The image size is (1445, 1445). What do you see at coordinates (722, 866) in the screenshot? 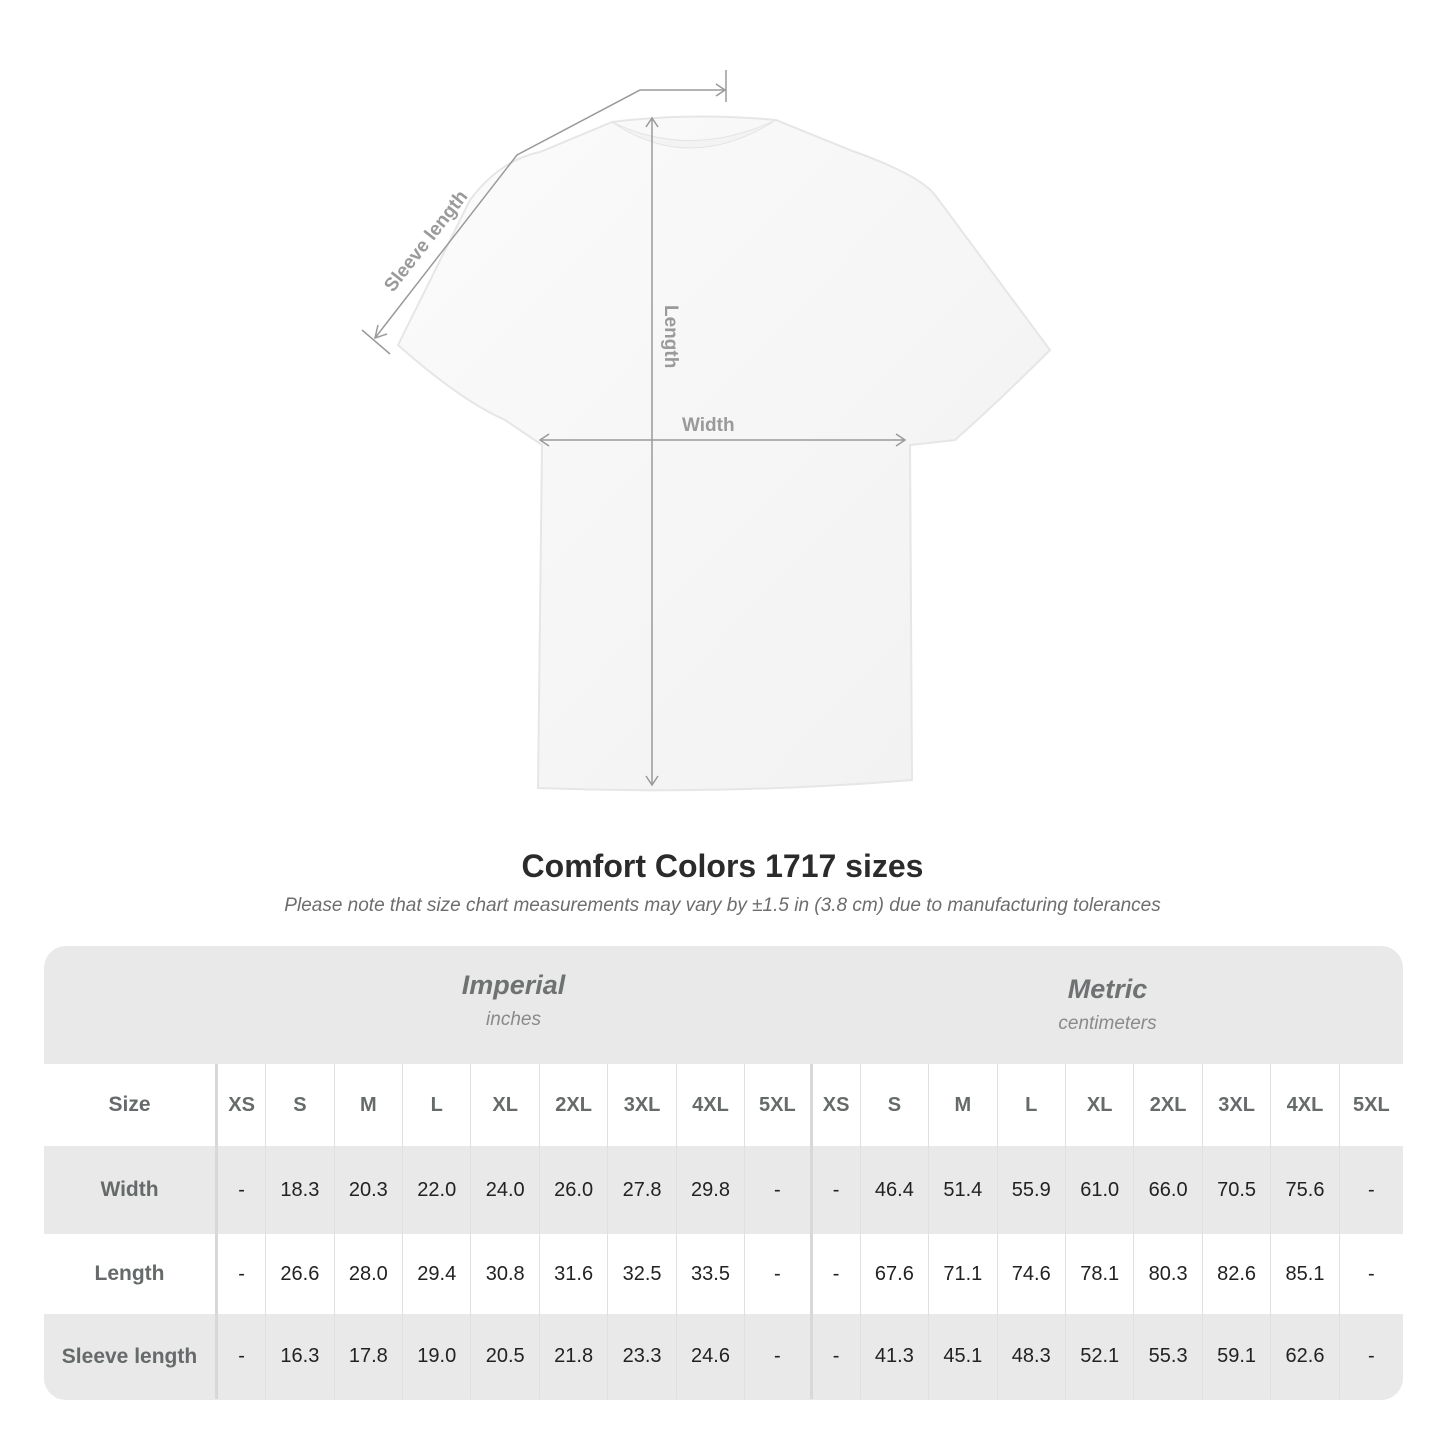
I see `page-title: Comfort Colors 1717 sizes` at bounding box center [722, 866].